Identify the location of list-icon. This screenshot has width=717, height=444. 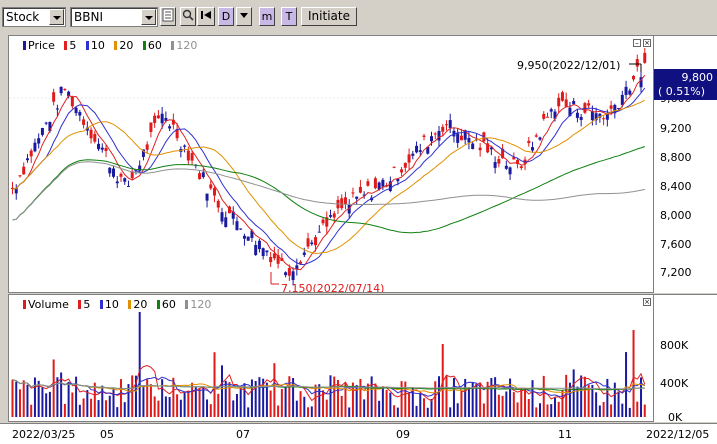
(168, 16).